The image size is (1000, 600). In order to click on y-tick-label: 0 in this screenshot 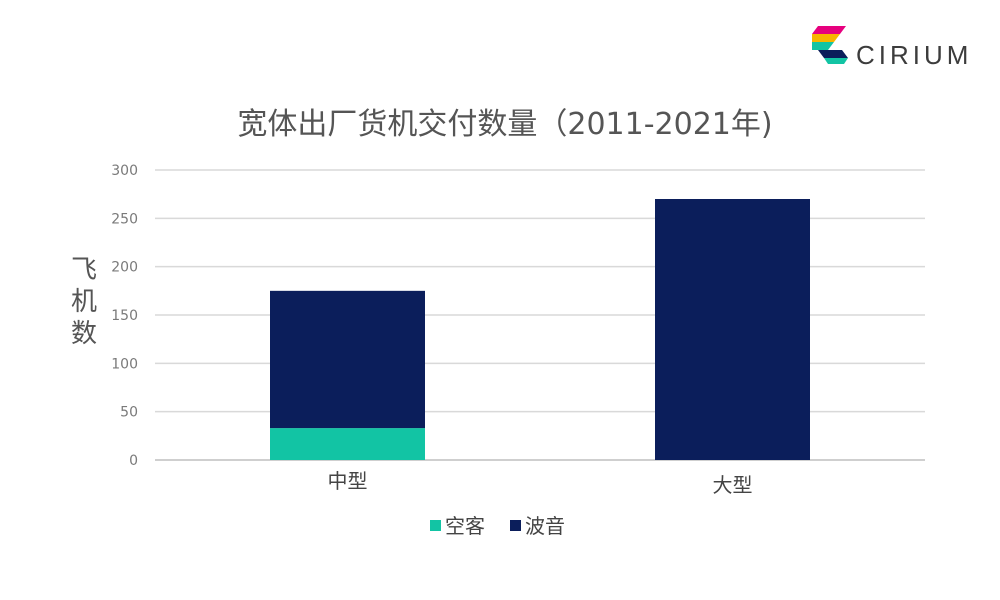, I will do `click(133, 461)`.